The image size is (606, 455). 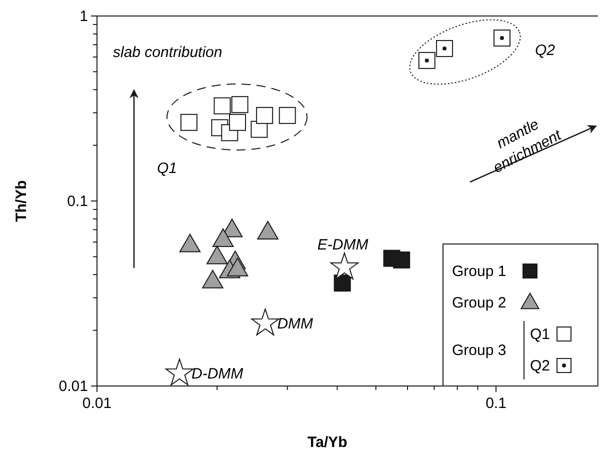 What do you see at coordinates (21, 201) in the screenshot?
I see `y-axis-title: Th/Yb` at bounding box center [21, 201].